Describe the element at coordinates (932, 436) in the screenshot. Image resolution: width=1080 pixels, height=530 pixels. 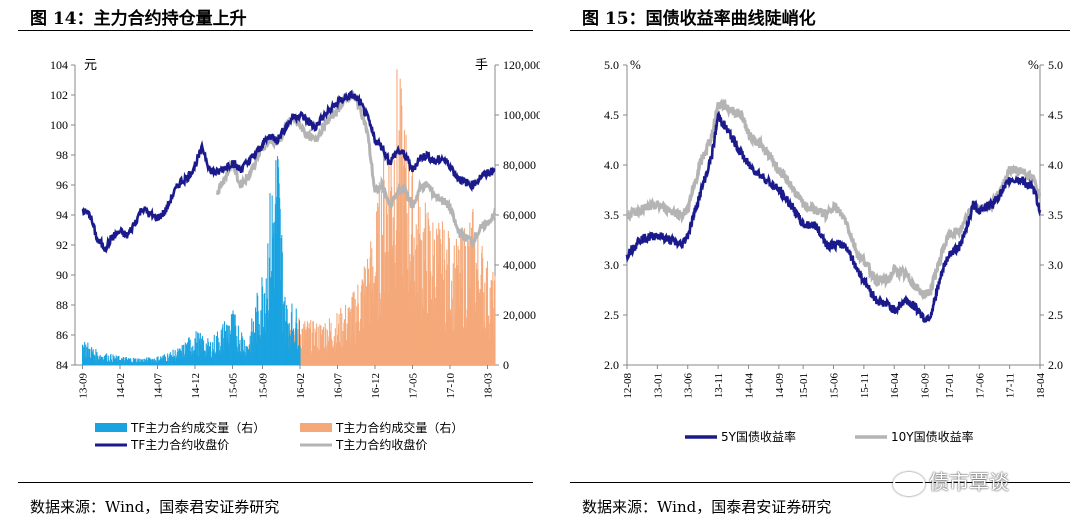
I see `legend-label: 10Y国债收益率` at that location.